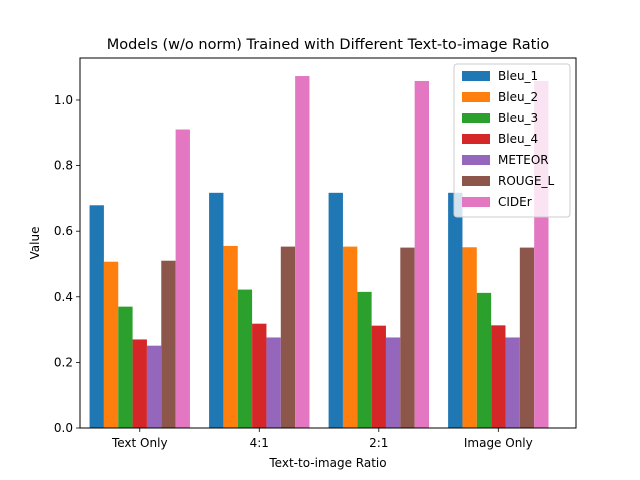 Image resolution: width=640 pixels, height=480 pixels. What do you see at coordinates (63, 428) in the screenshot?
I see `y-tick-label: 0.0` at bounding box center [63, 428].